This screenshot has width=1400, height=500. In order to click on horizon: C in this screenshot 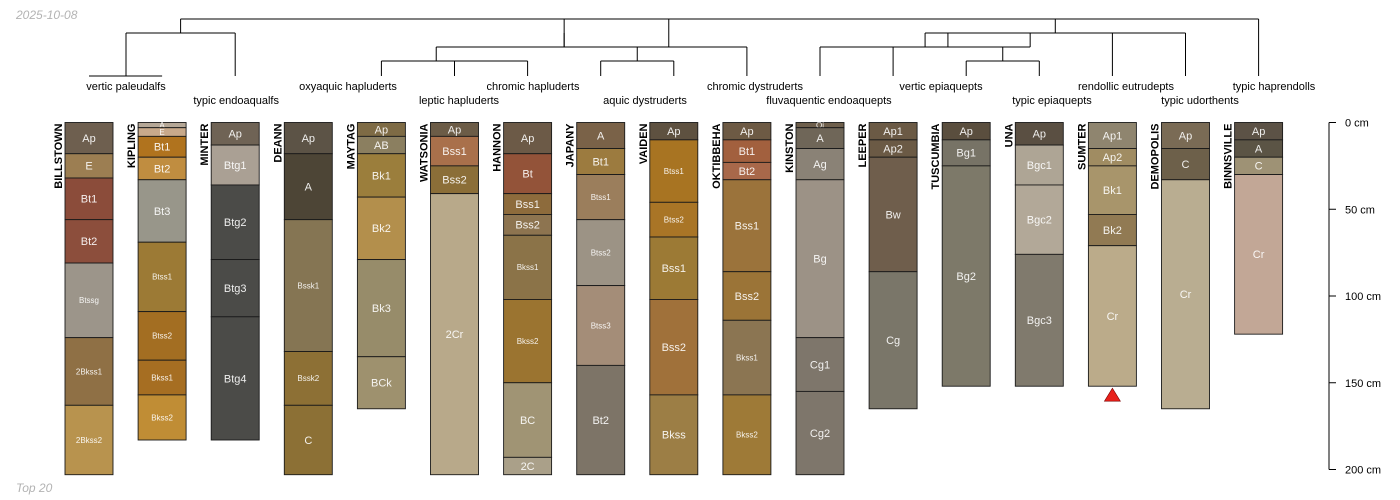, I will do `click(308, 440)`.